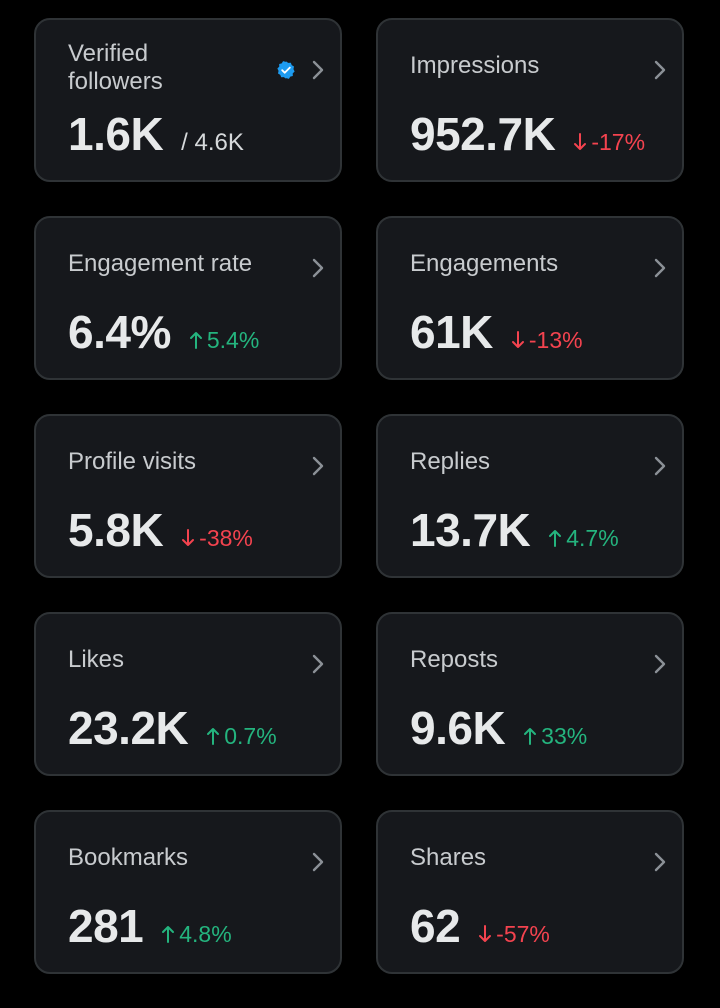 The height and width of the screenshot is (1008, 720). Describe the element at coordinates (108, 53) in the screenshot. I see `metric-label-line1: Verified` at that location.